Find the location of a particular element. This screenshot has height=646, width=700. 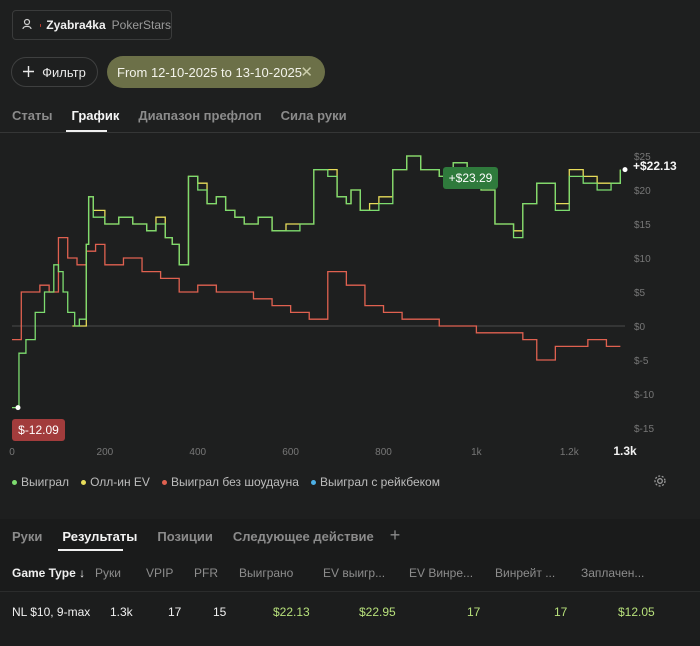

x-tick-label: 800 is located at coordinates (383, 452).